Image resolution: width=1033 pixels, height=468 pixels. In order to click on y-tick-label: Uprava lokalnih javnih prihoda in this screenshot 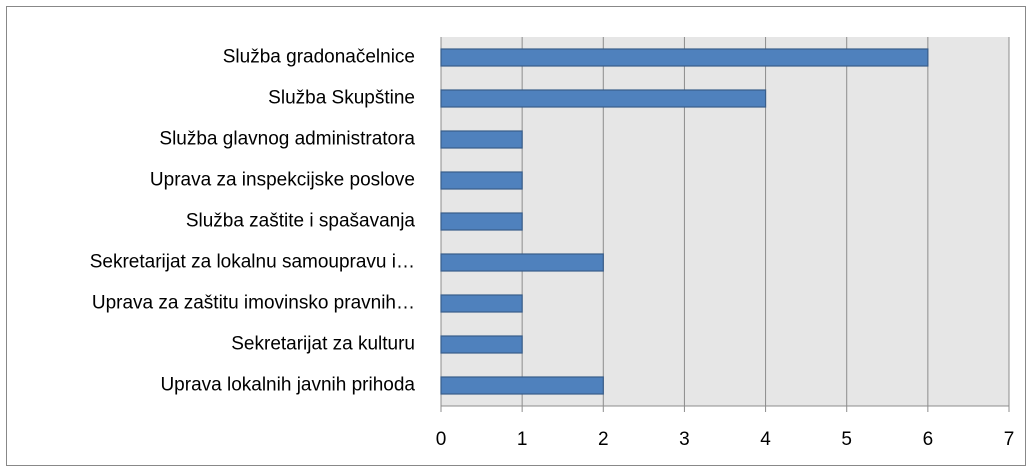, I will do `click(287, 385)`.